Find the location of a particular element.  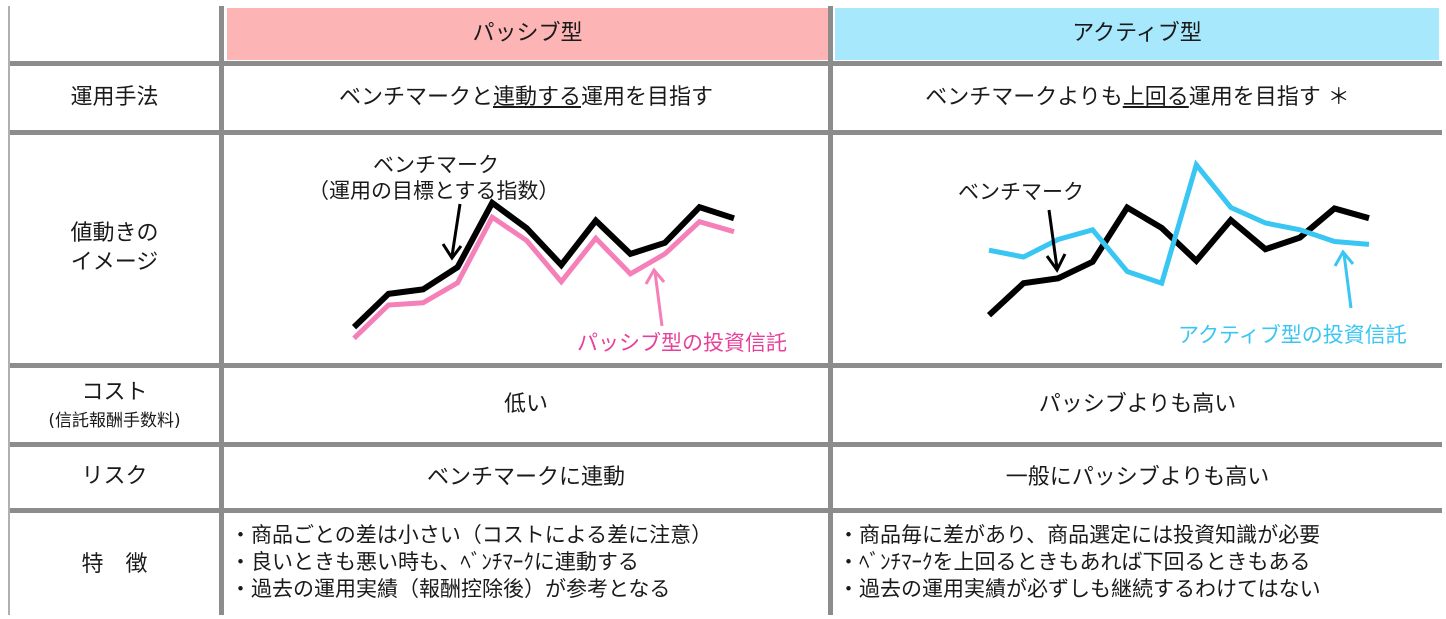

method-label: 運用手法 is located at coordinates (114, 97).